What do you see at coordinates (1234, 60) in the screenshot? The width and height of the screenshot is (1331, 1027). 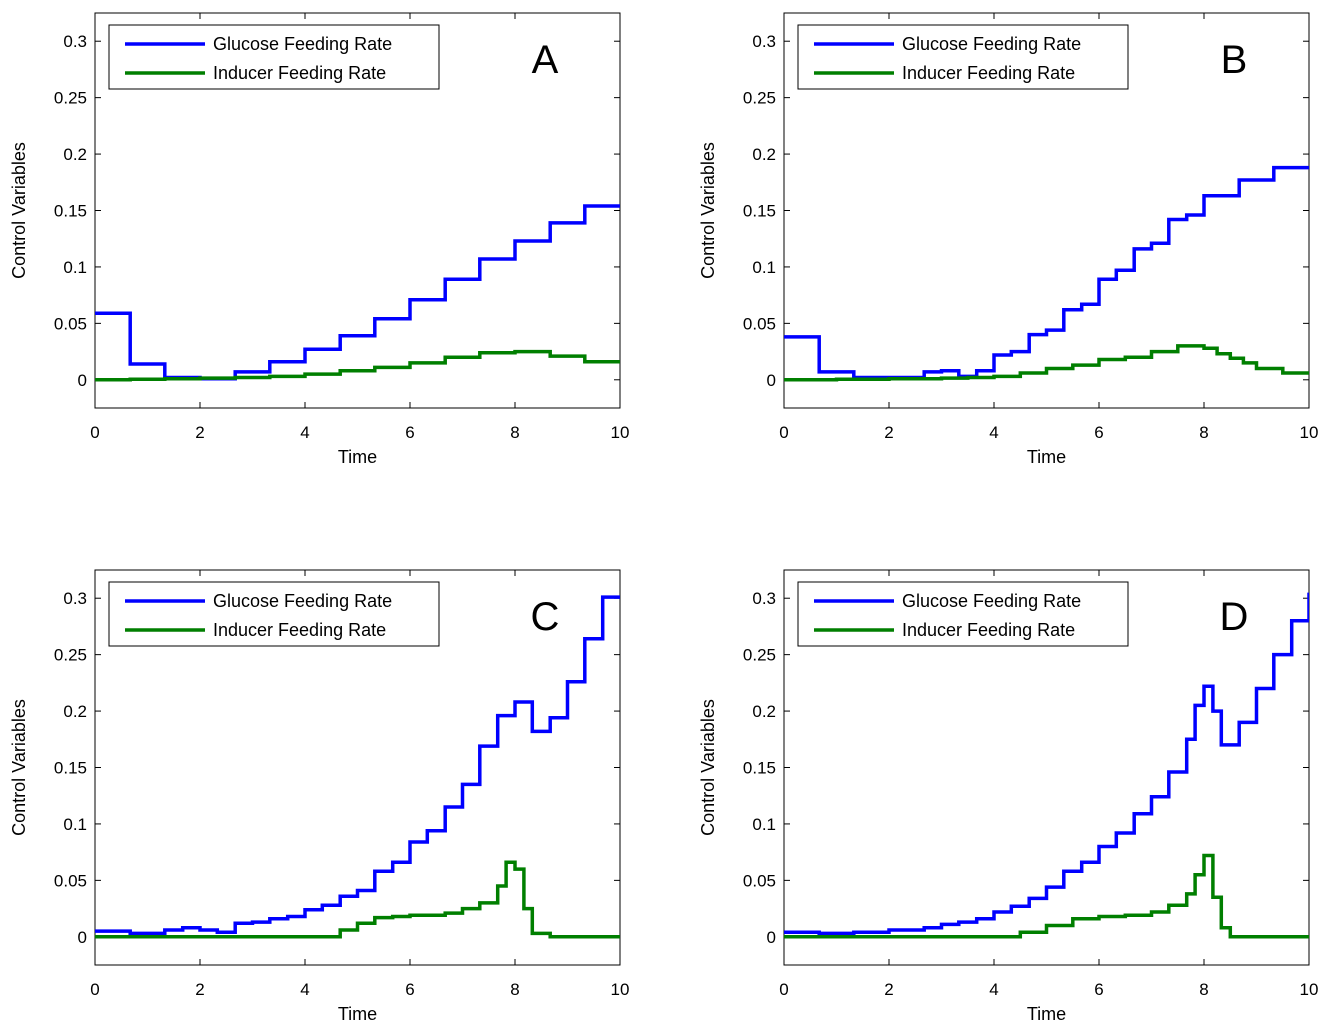 I see `panel-label: B` at bounding box center [1234, 60].